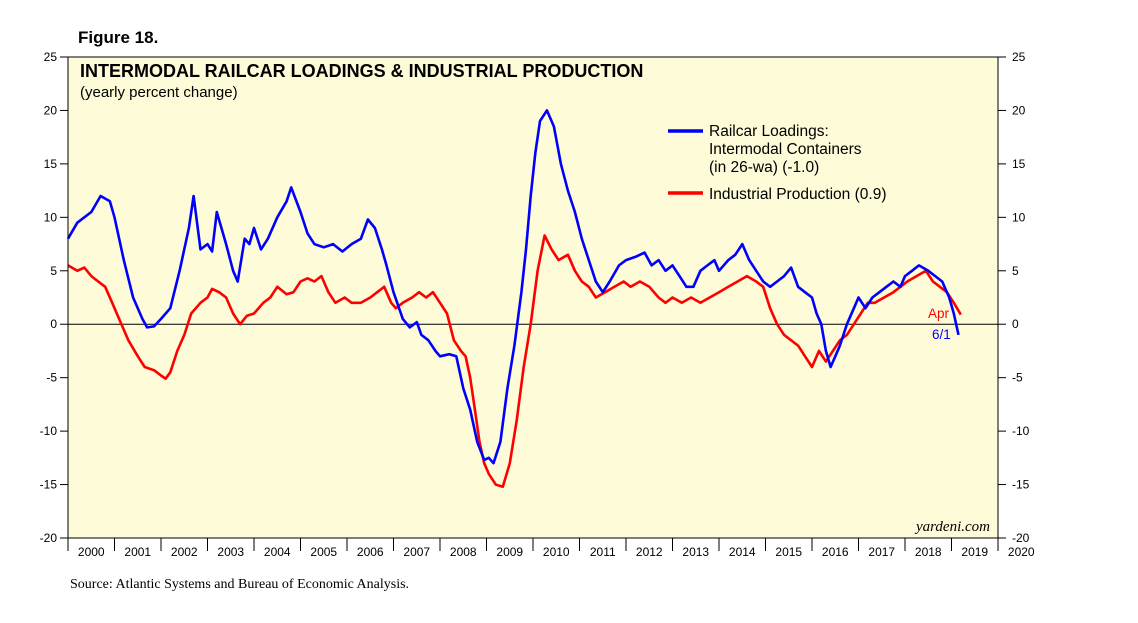  What do you see at coordinates (835, 552) in the screenshot?
I see `x-tick-label: 2016` at bounding box center [835, 552].